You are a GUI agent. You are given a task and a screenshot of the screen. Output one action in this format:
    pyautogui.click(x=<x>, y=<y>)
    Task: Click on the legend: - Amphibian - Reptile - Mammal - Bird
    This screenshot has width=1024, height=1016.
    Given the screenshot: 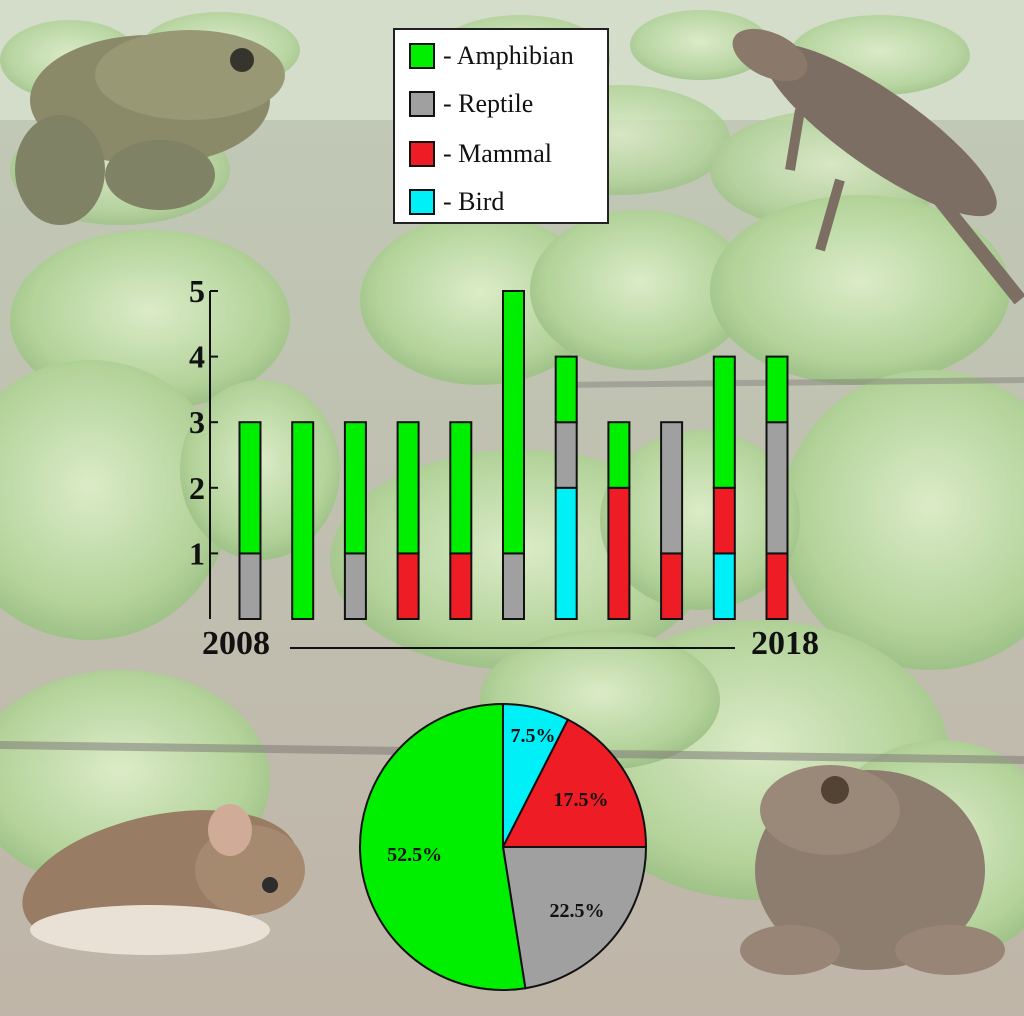 What is the action you would take?
    pyautogui.click(x=501, y=126)
    